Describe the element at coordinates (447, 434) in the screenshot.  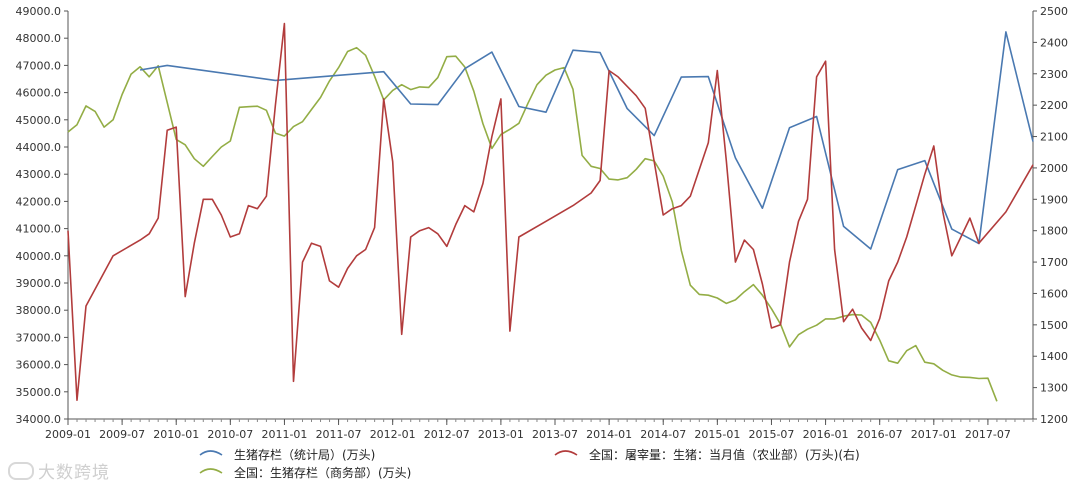
I see `x-tick-label: 2012-07` at that location.